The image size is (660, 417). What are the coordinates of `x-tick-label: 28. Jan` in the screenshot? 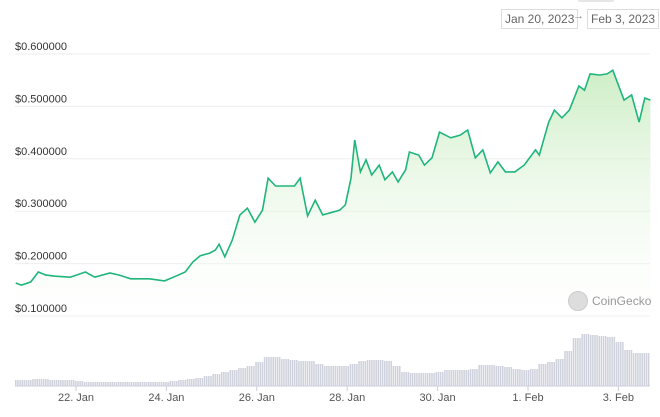 It's located at (347, 398).